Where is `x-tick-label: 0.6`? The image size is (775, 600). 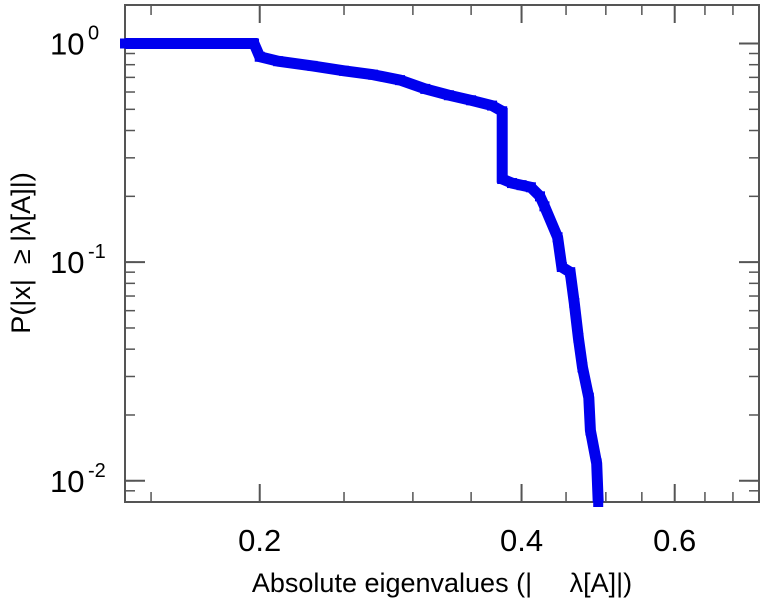
x-tick-label: 0.6 is located at coordinates (674, 540).